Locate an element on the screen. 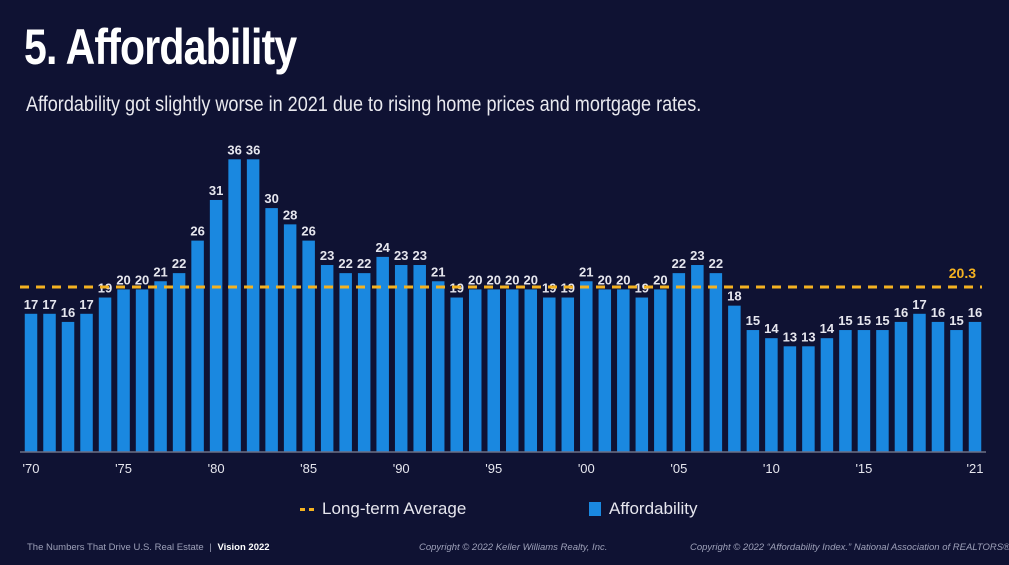 This screenshot has height=565, width=1009. bar-2021 is located at coordinates (975, 386).